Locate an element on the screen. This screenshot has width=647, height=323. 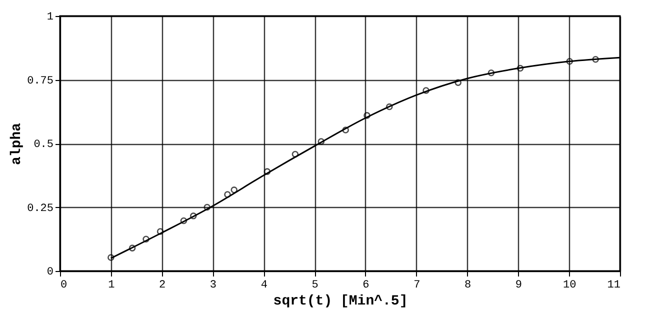
x-tick-label: 7 is located at coordinates (417, 286).